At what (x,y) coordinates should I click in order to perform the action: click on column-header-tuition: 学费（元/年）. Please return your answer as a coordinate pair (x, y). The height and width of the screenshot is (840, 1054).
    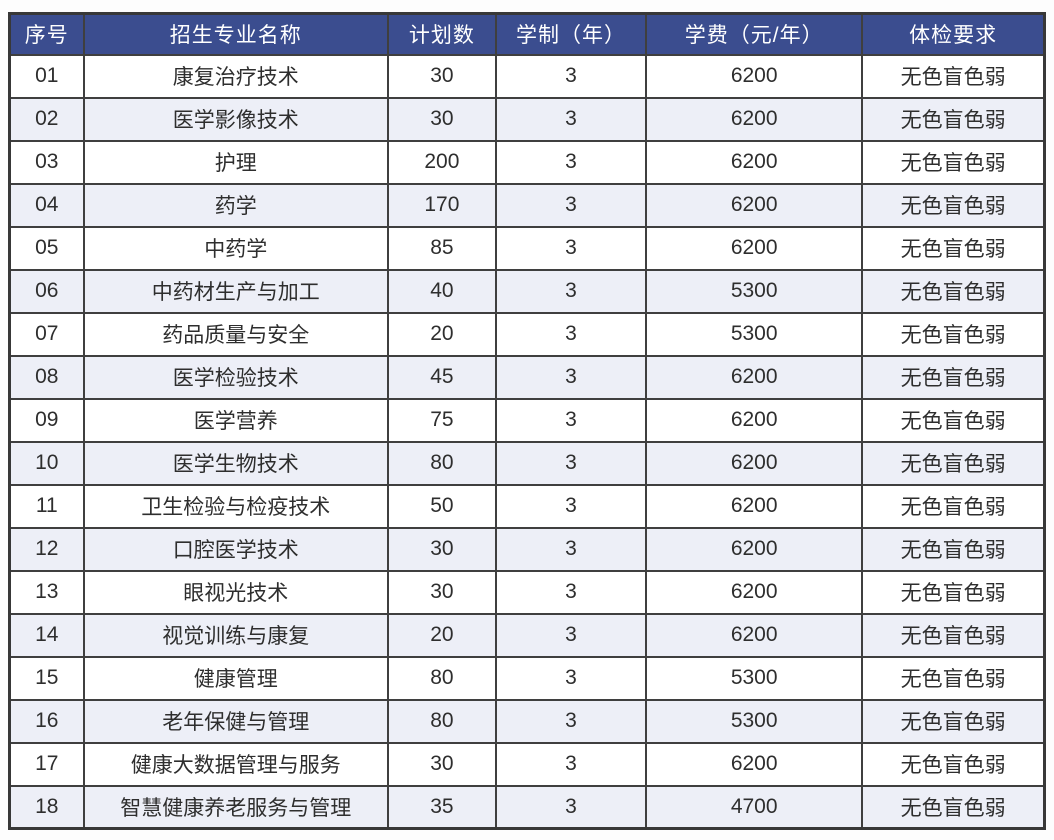
    Looking at the image, I should click on (754, 34).